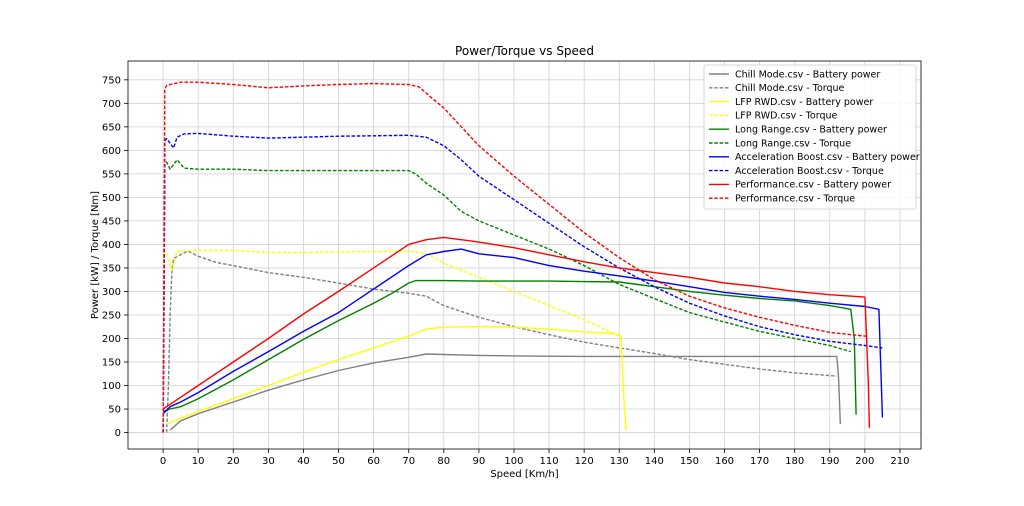 The width and height of the screenshot is (1024, 506). I want to click on legend-entry: Acceleration Boost.csv - Battery power, so click(827, 157).